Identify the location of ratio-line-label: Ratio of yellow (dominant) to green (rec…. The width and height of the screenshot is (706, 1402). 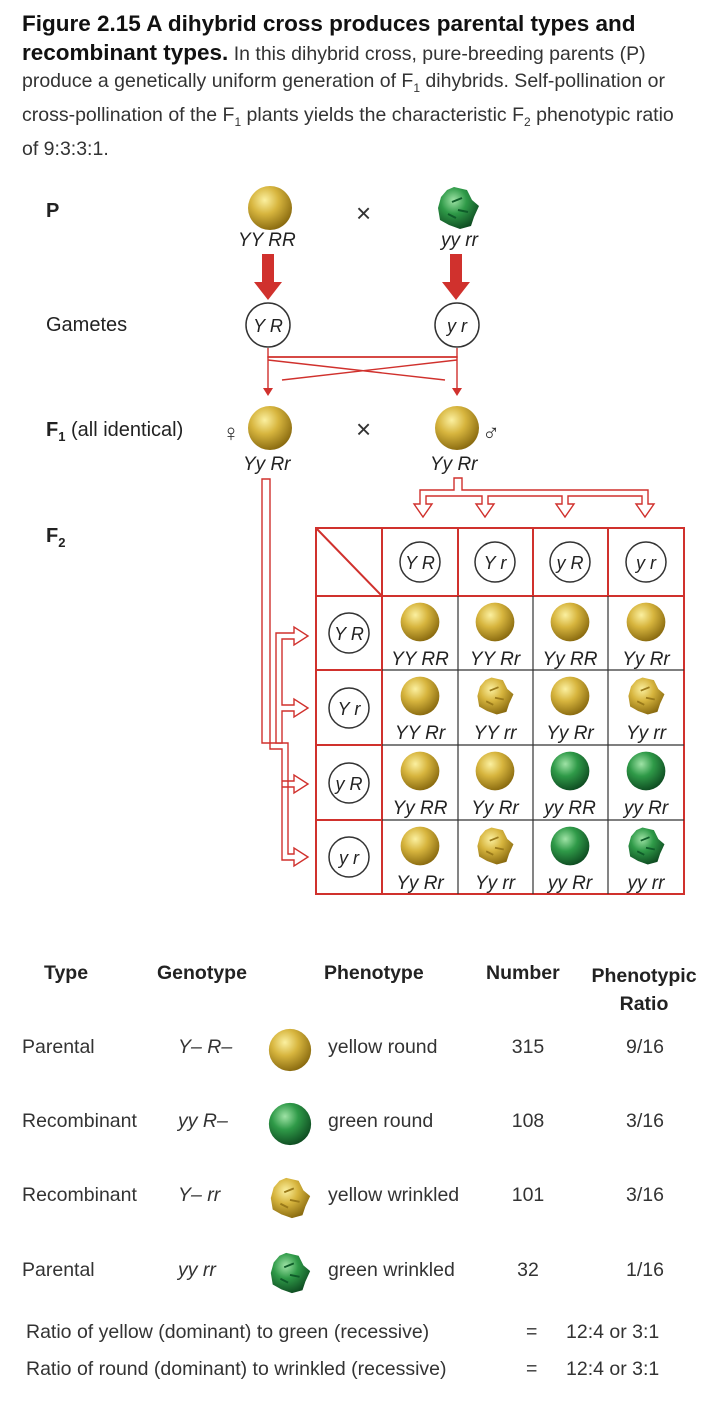
(228, 1332).